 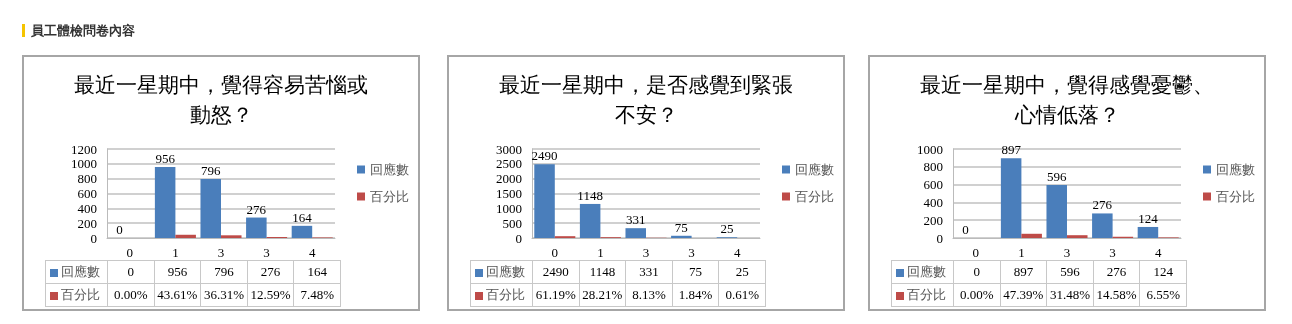 I want to click on y-tick-label: 1200, so click(x=84, y=149).